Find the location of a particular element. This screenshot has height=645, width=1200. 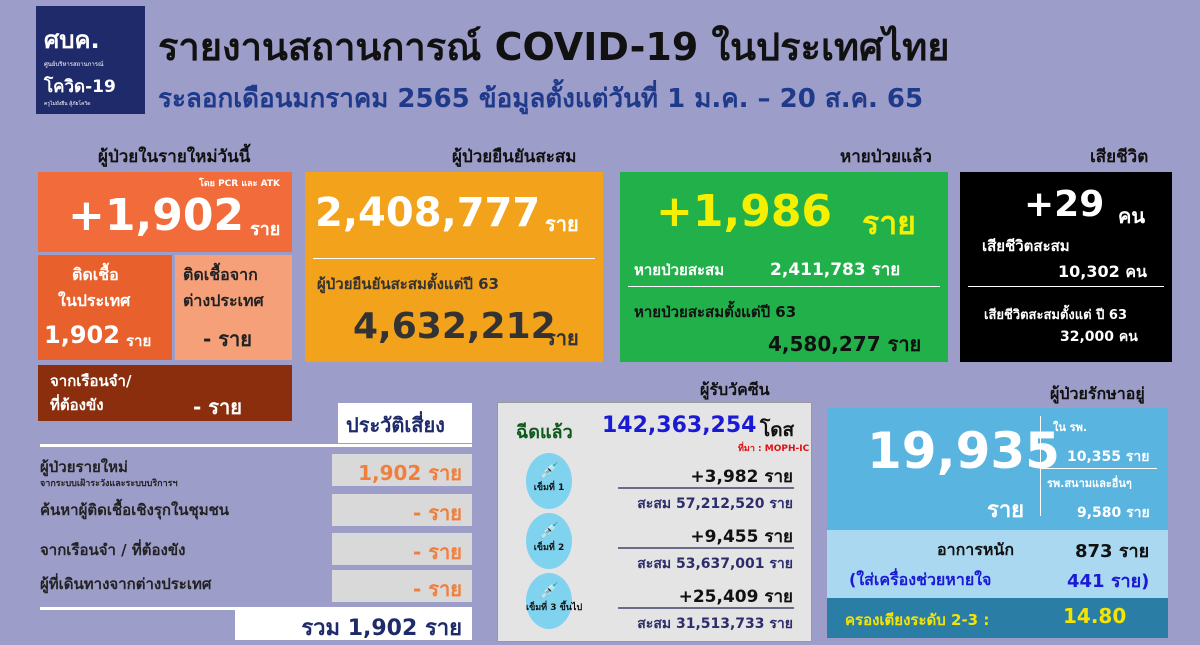

recovered-value: +1,986 is located at coordinates (744, 211).